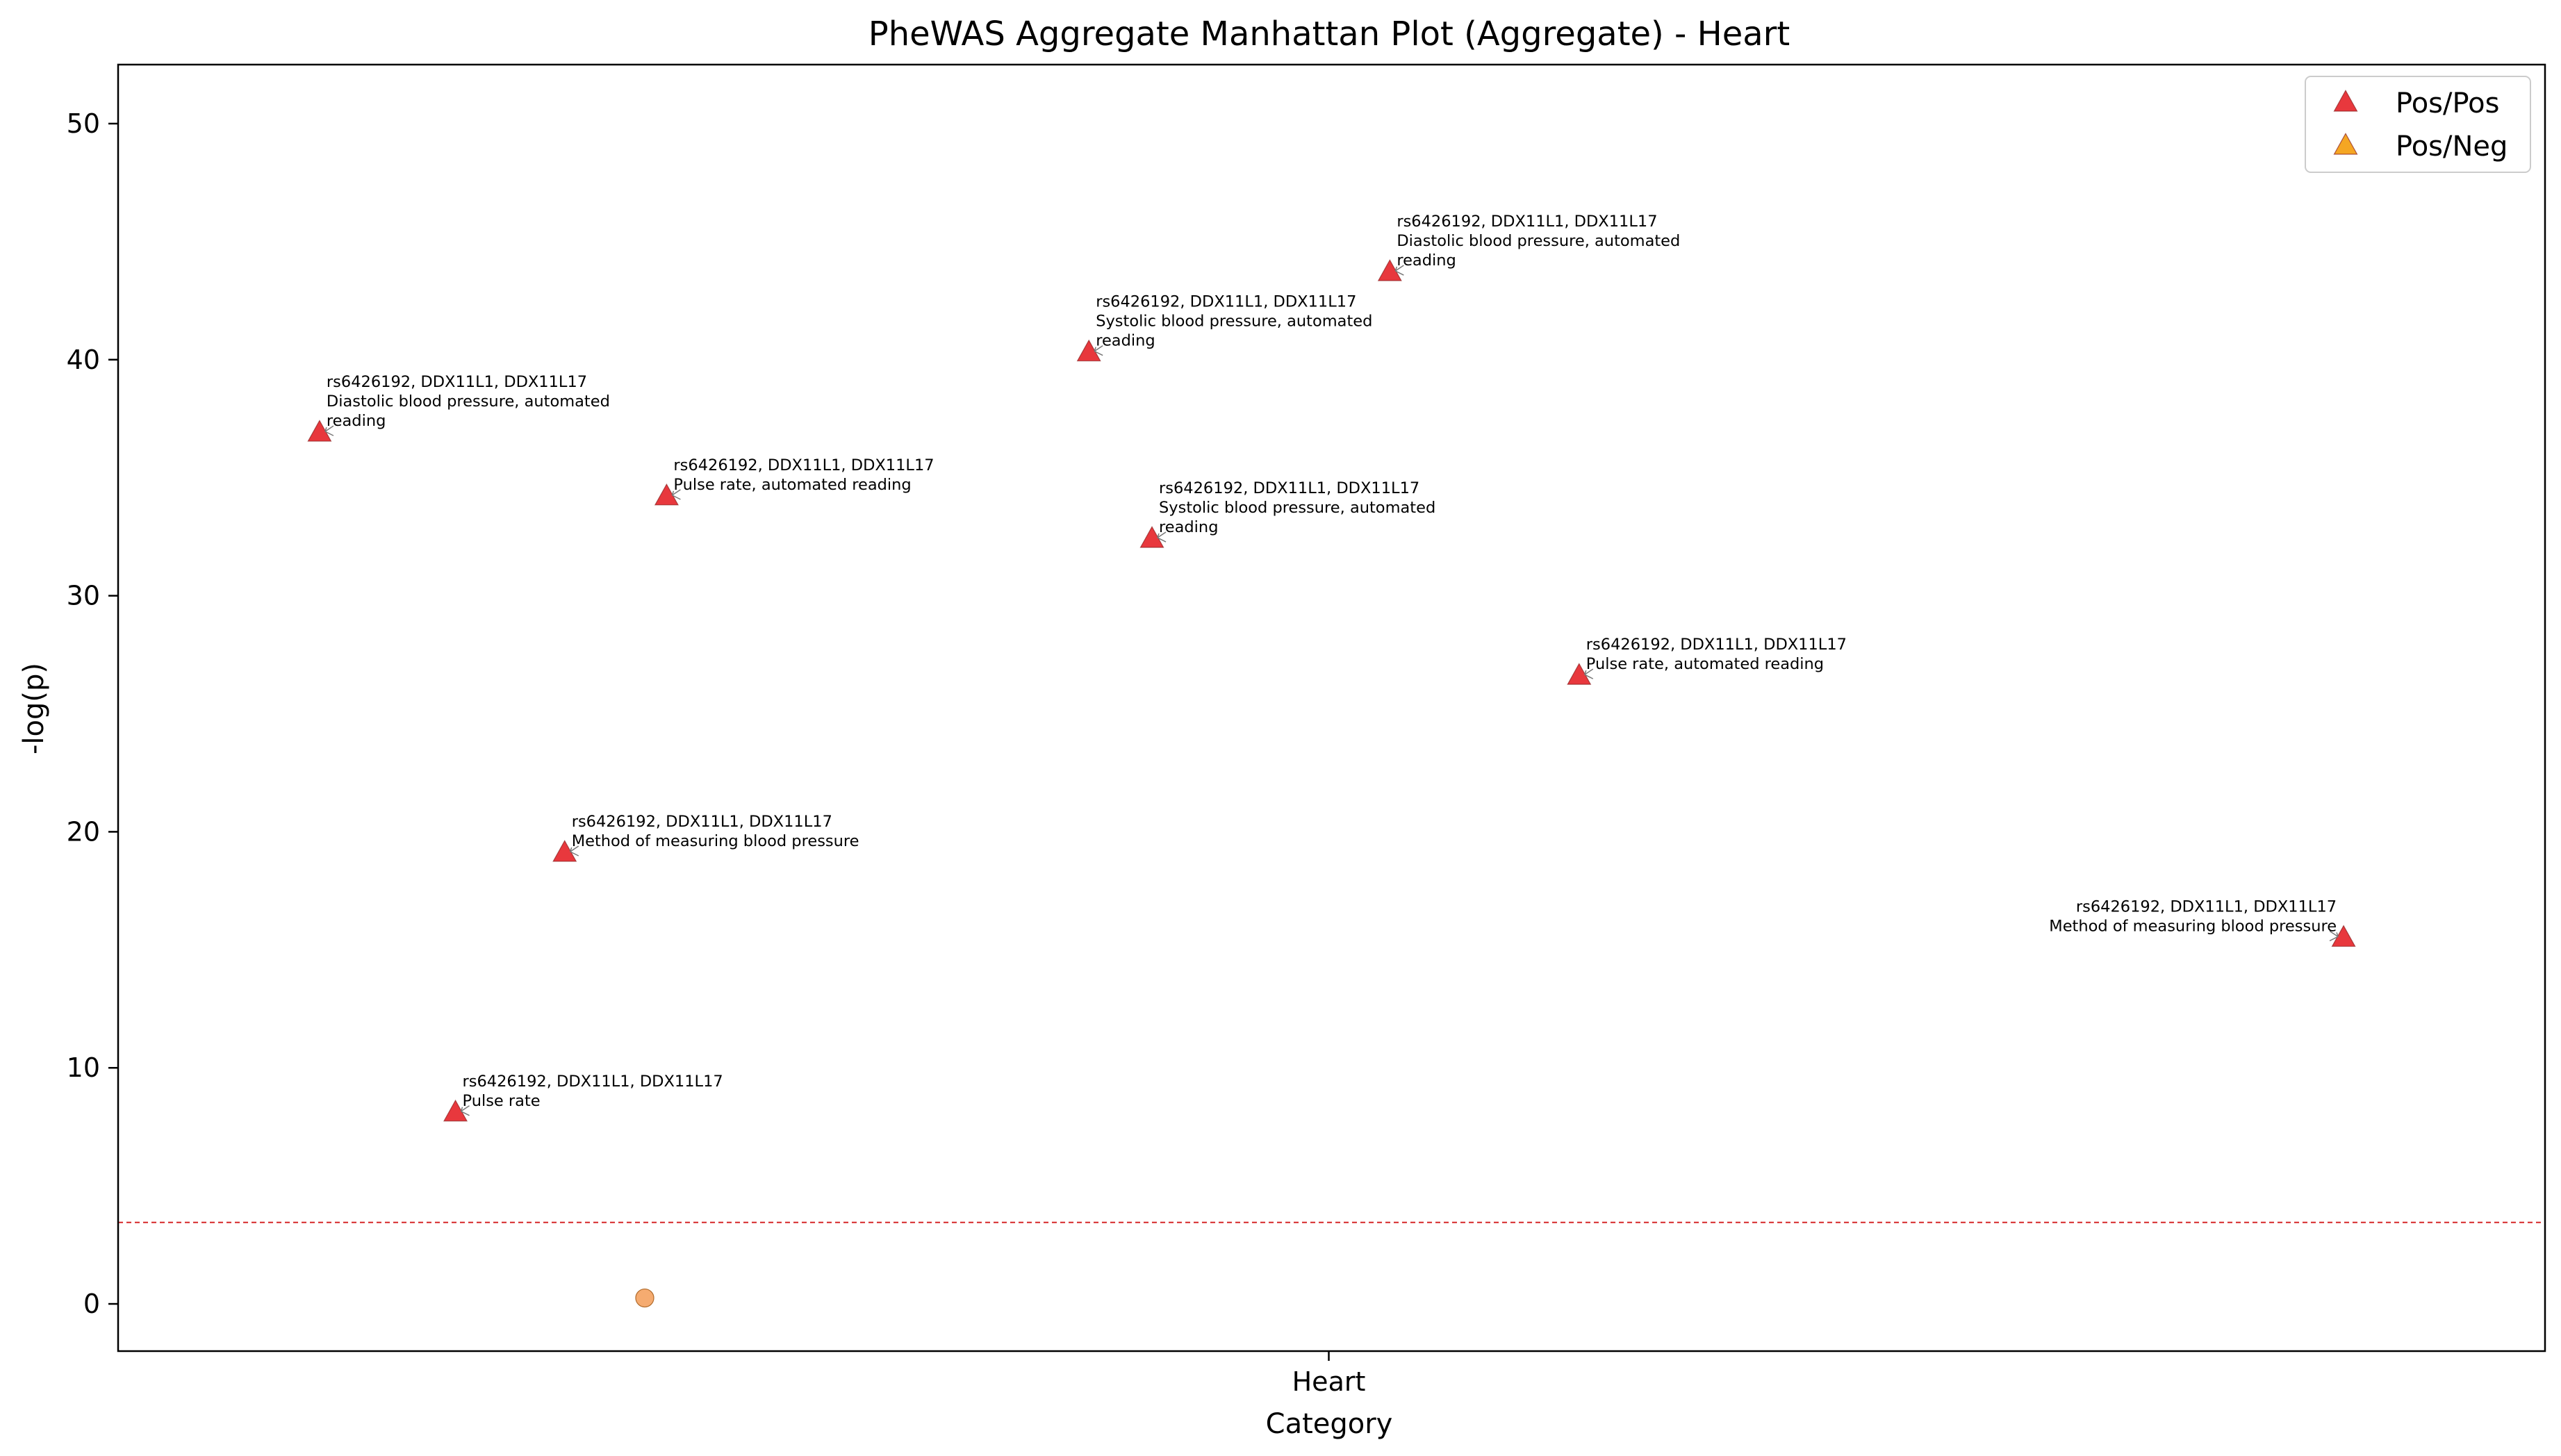 This screenshot has width=2561, height=1456. I want to click on x-tick-label: Heart, so click(1329, 1381).